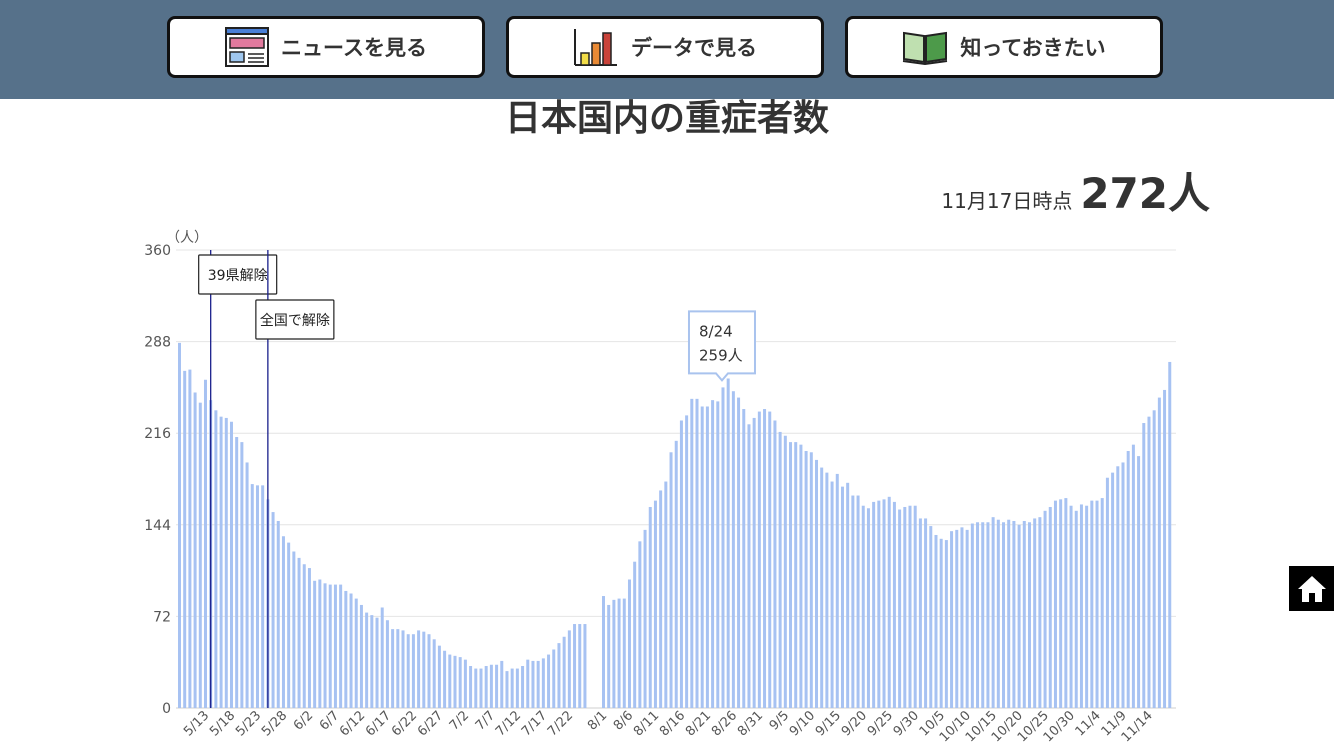 This screenshot has height=750, width=1334. I want to click on data-button: データで見る, so click(665, 47).